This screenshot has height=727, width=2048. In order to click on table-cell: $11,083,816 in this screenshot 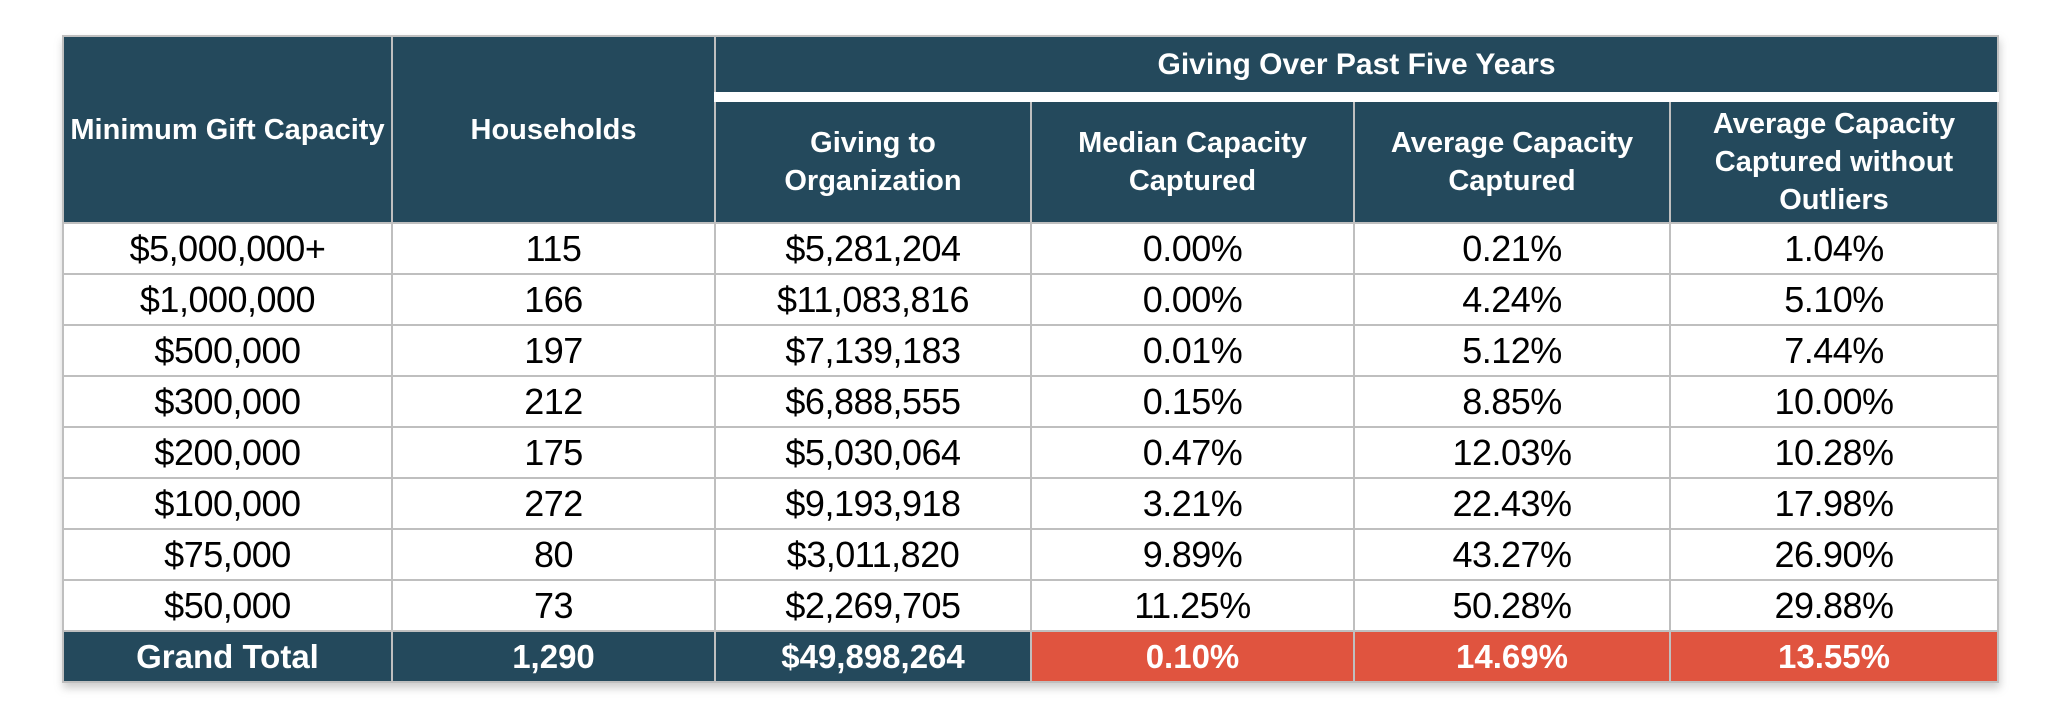, I will do `click(873, 299)`.